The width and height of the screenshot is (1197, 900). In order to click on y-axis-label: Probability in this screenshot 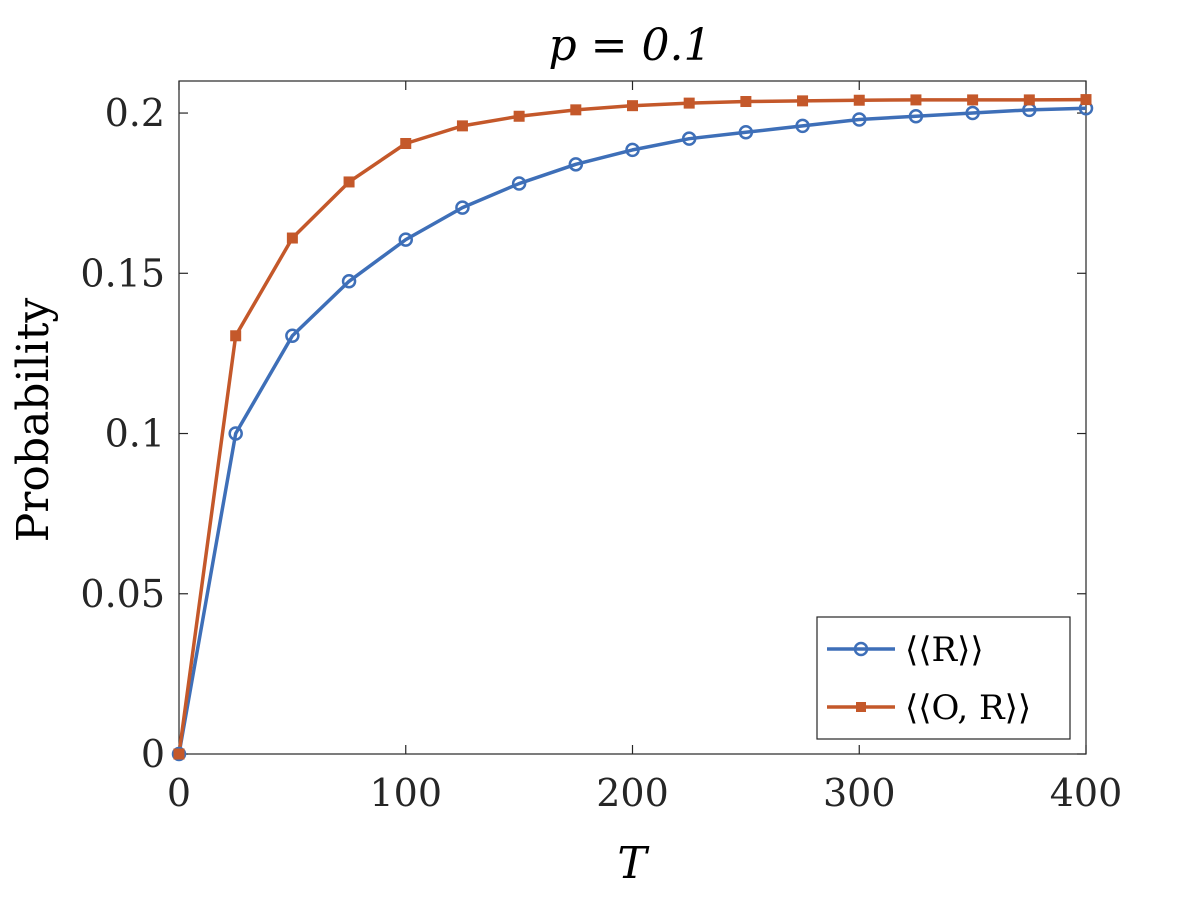, I will do `click(33, 420)`.